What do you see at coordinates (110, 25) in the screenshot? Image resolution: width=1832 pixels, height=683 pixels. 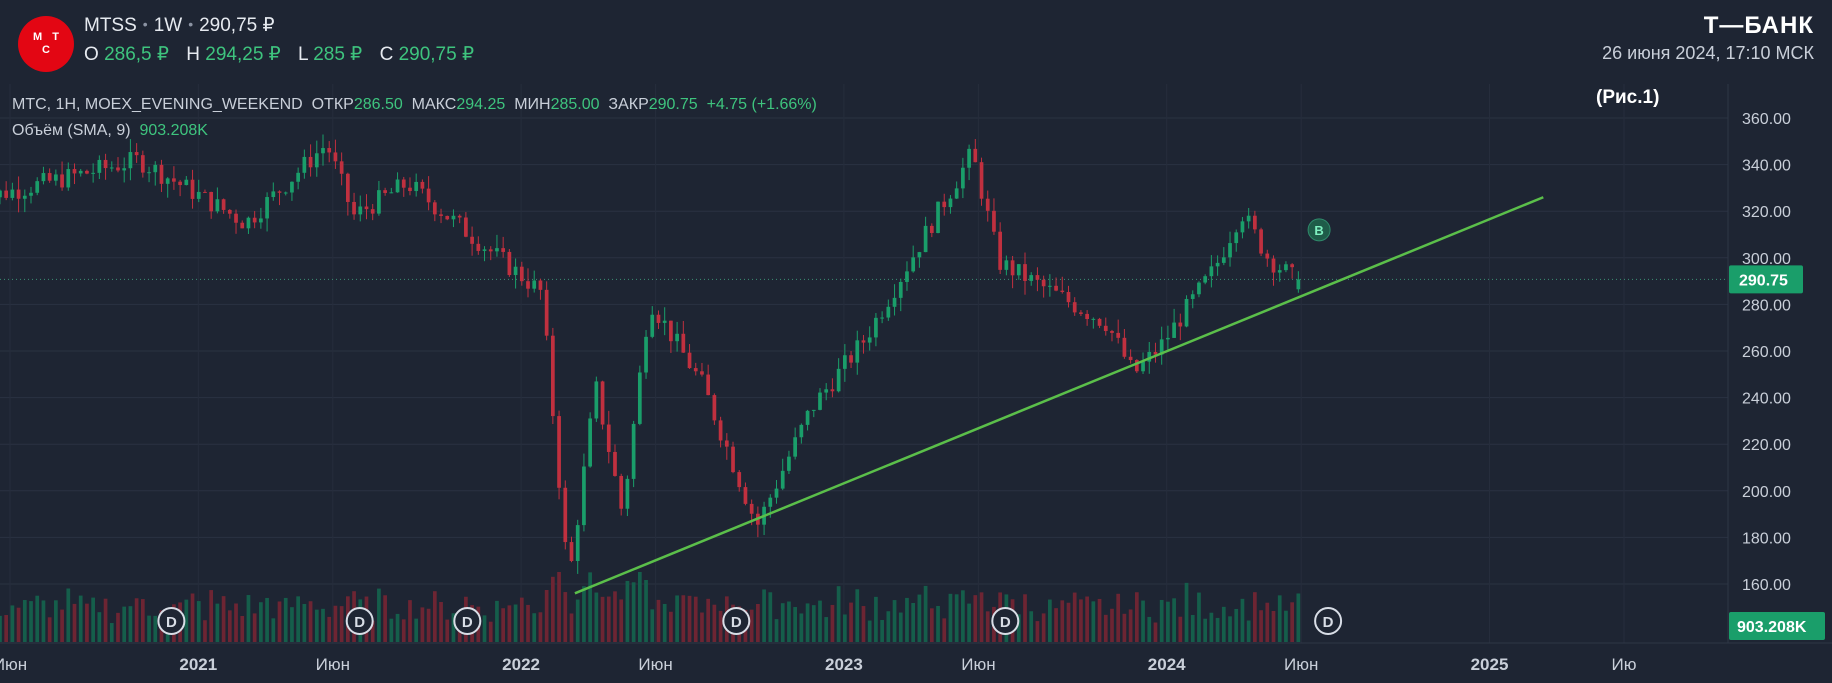 I see `ticker-symbol: MTSS` at bounding box center [110, 25].